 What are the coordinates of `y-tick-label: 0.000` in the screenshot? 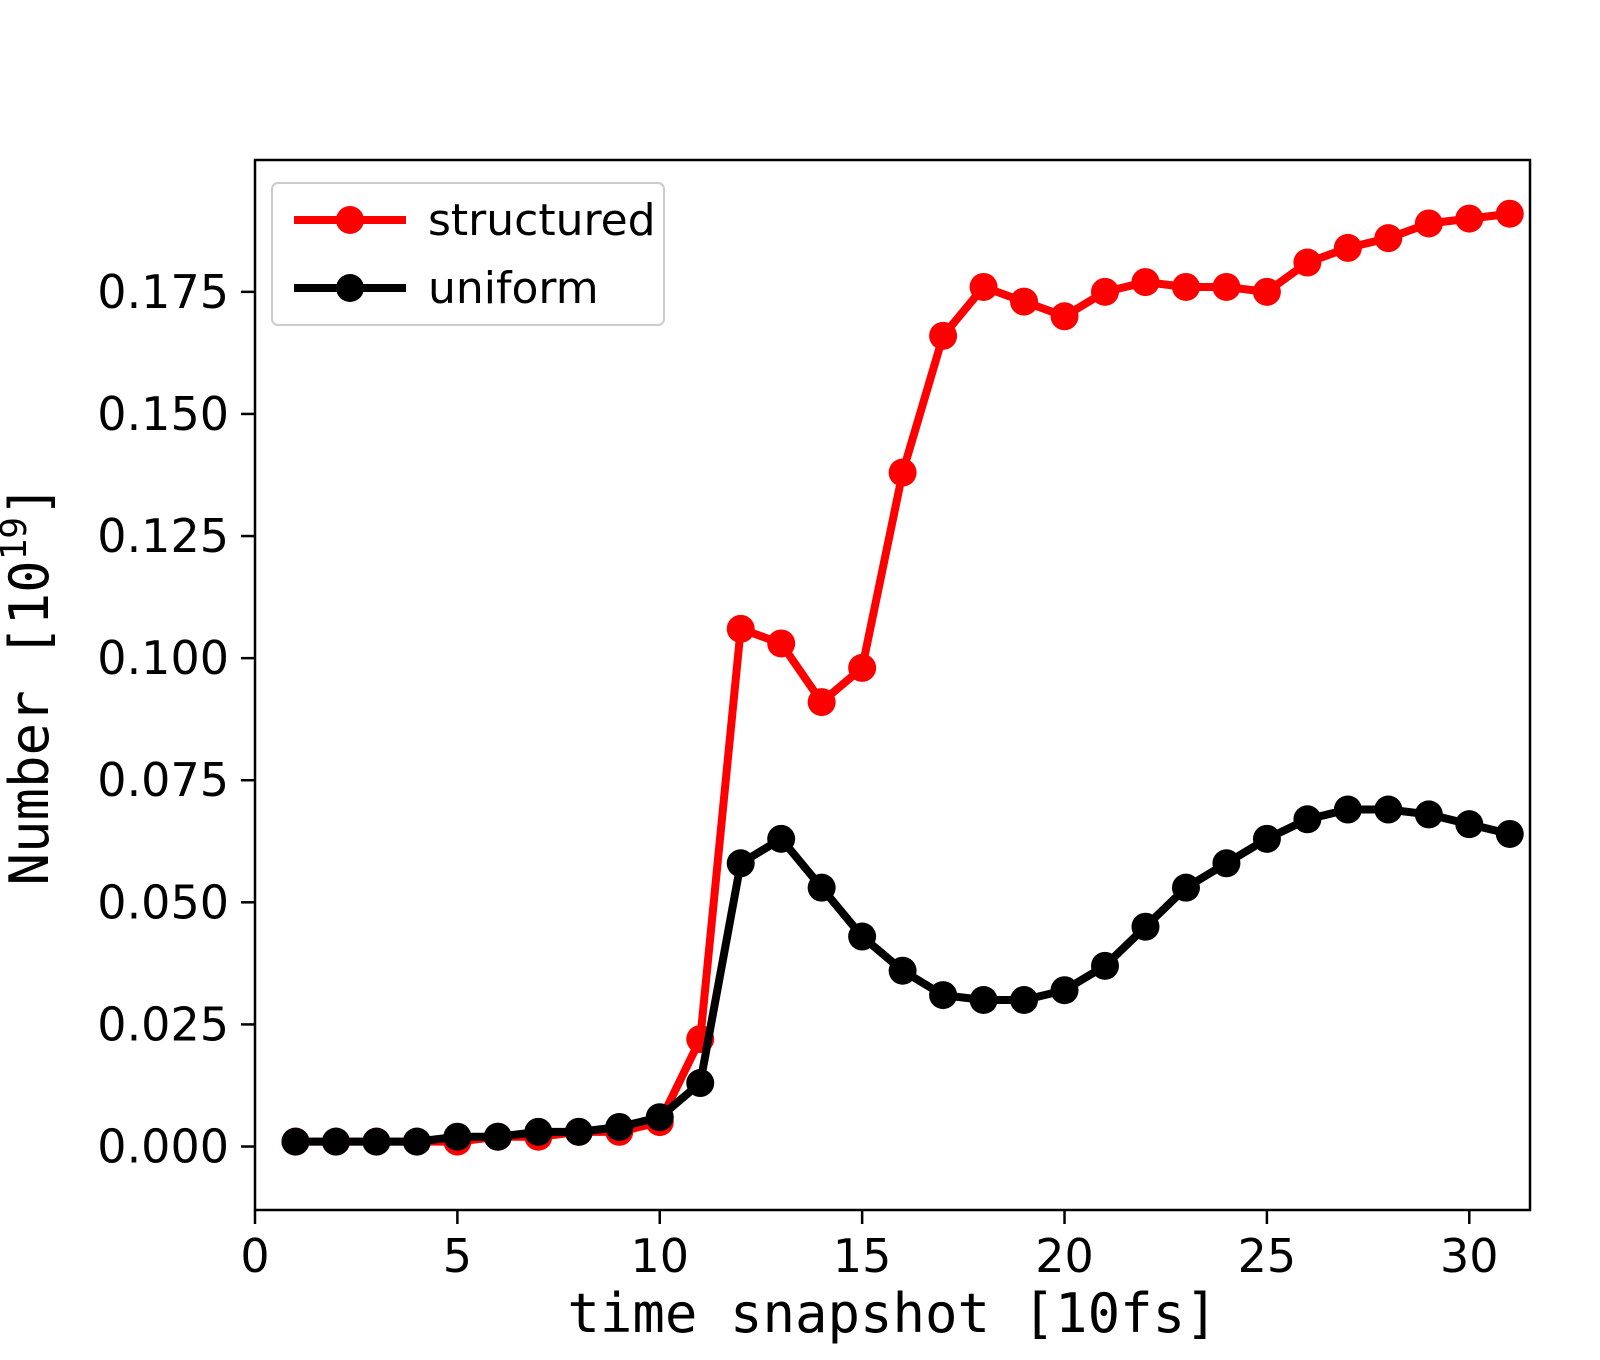 It's located at (163, 1147).